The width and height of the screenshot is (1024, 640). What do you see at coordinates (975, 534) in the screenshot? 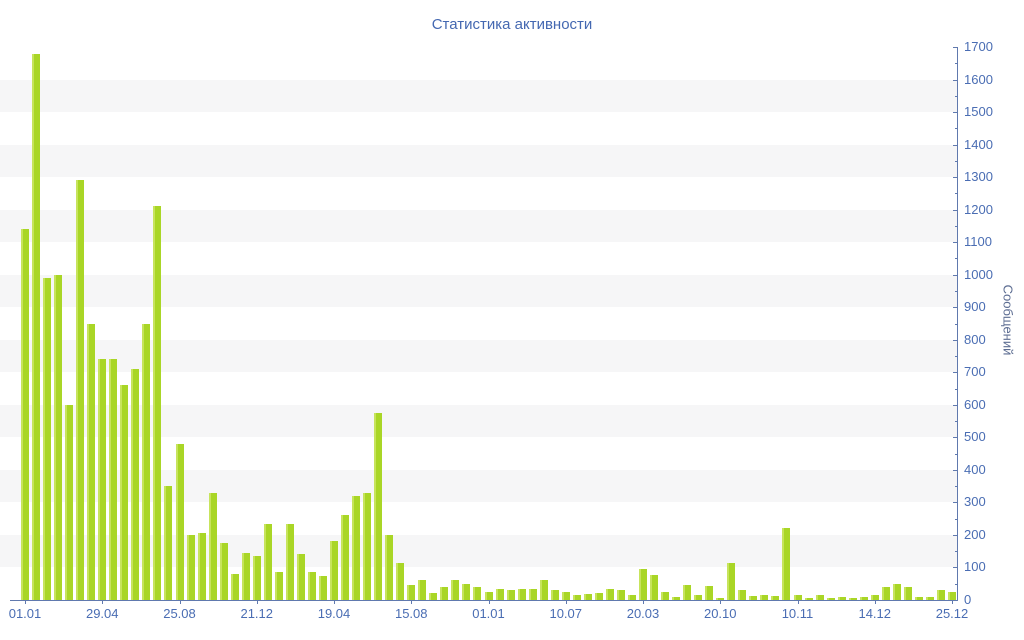
I see `y-axis-tick-label: 200` at bounding box center [975, 534].